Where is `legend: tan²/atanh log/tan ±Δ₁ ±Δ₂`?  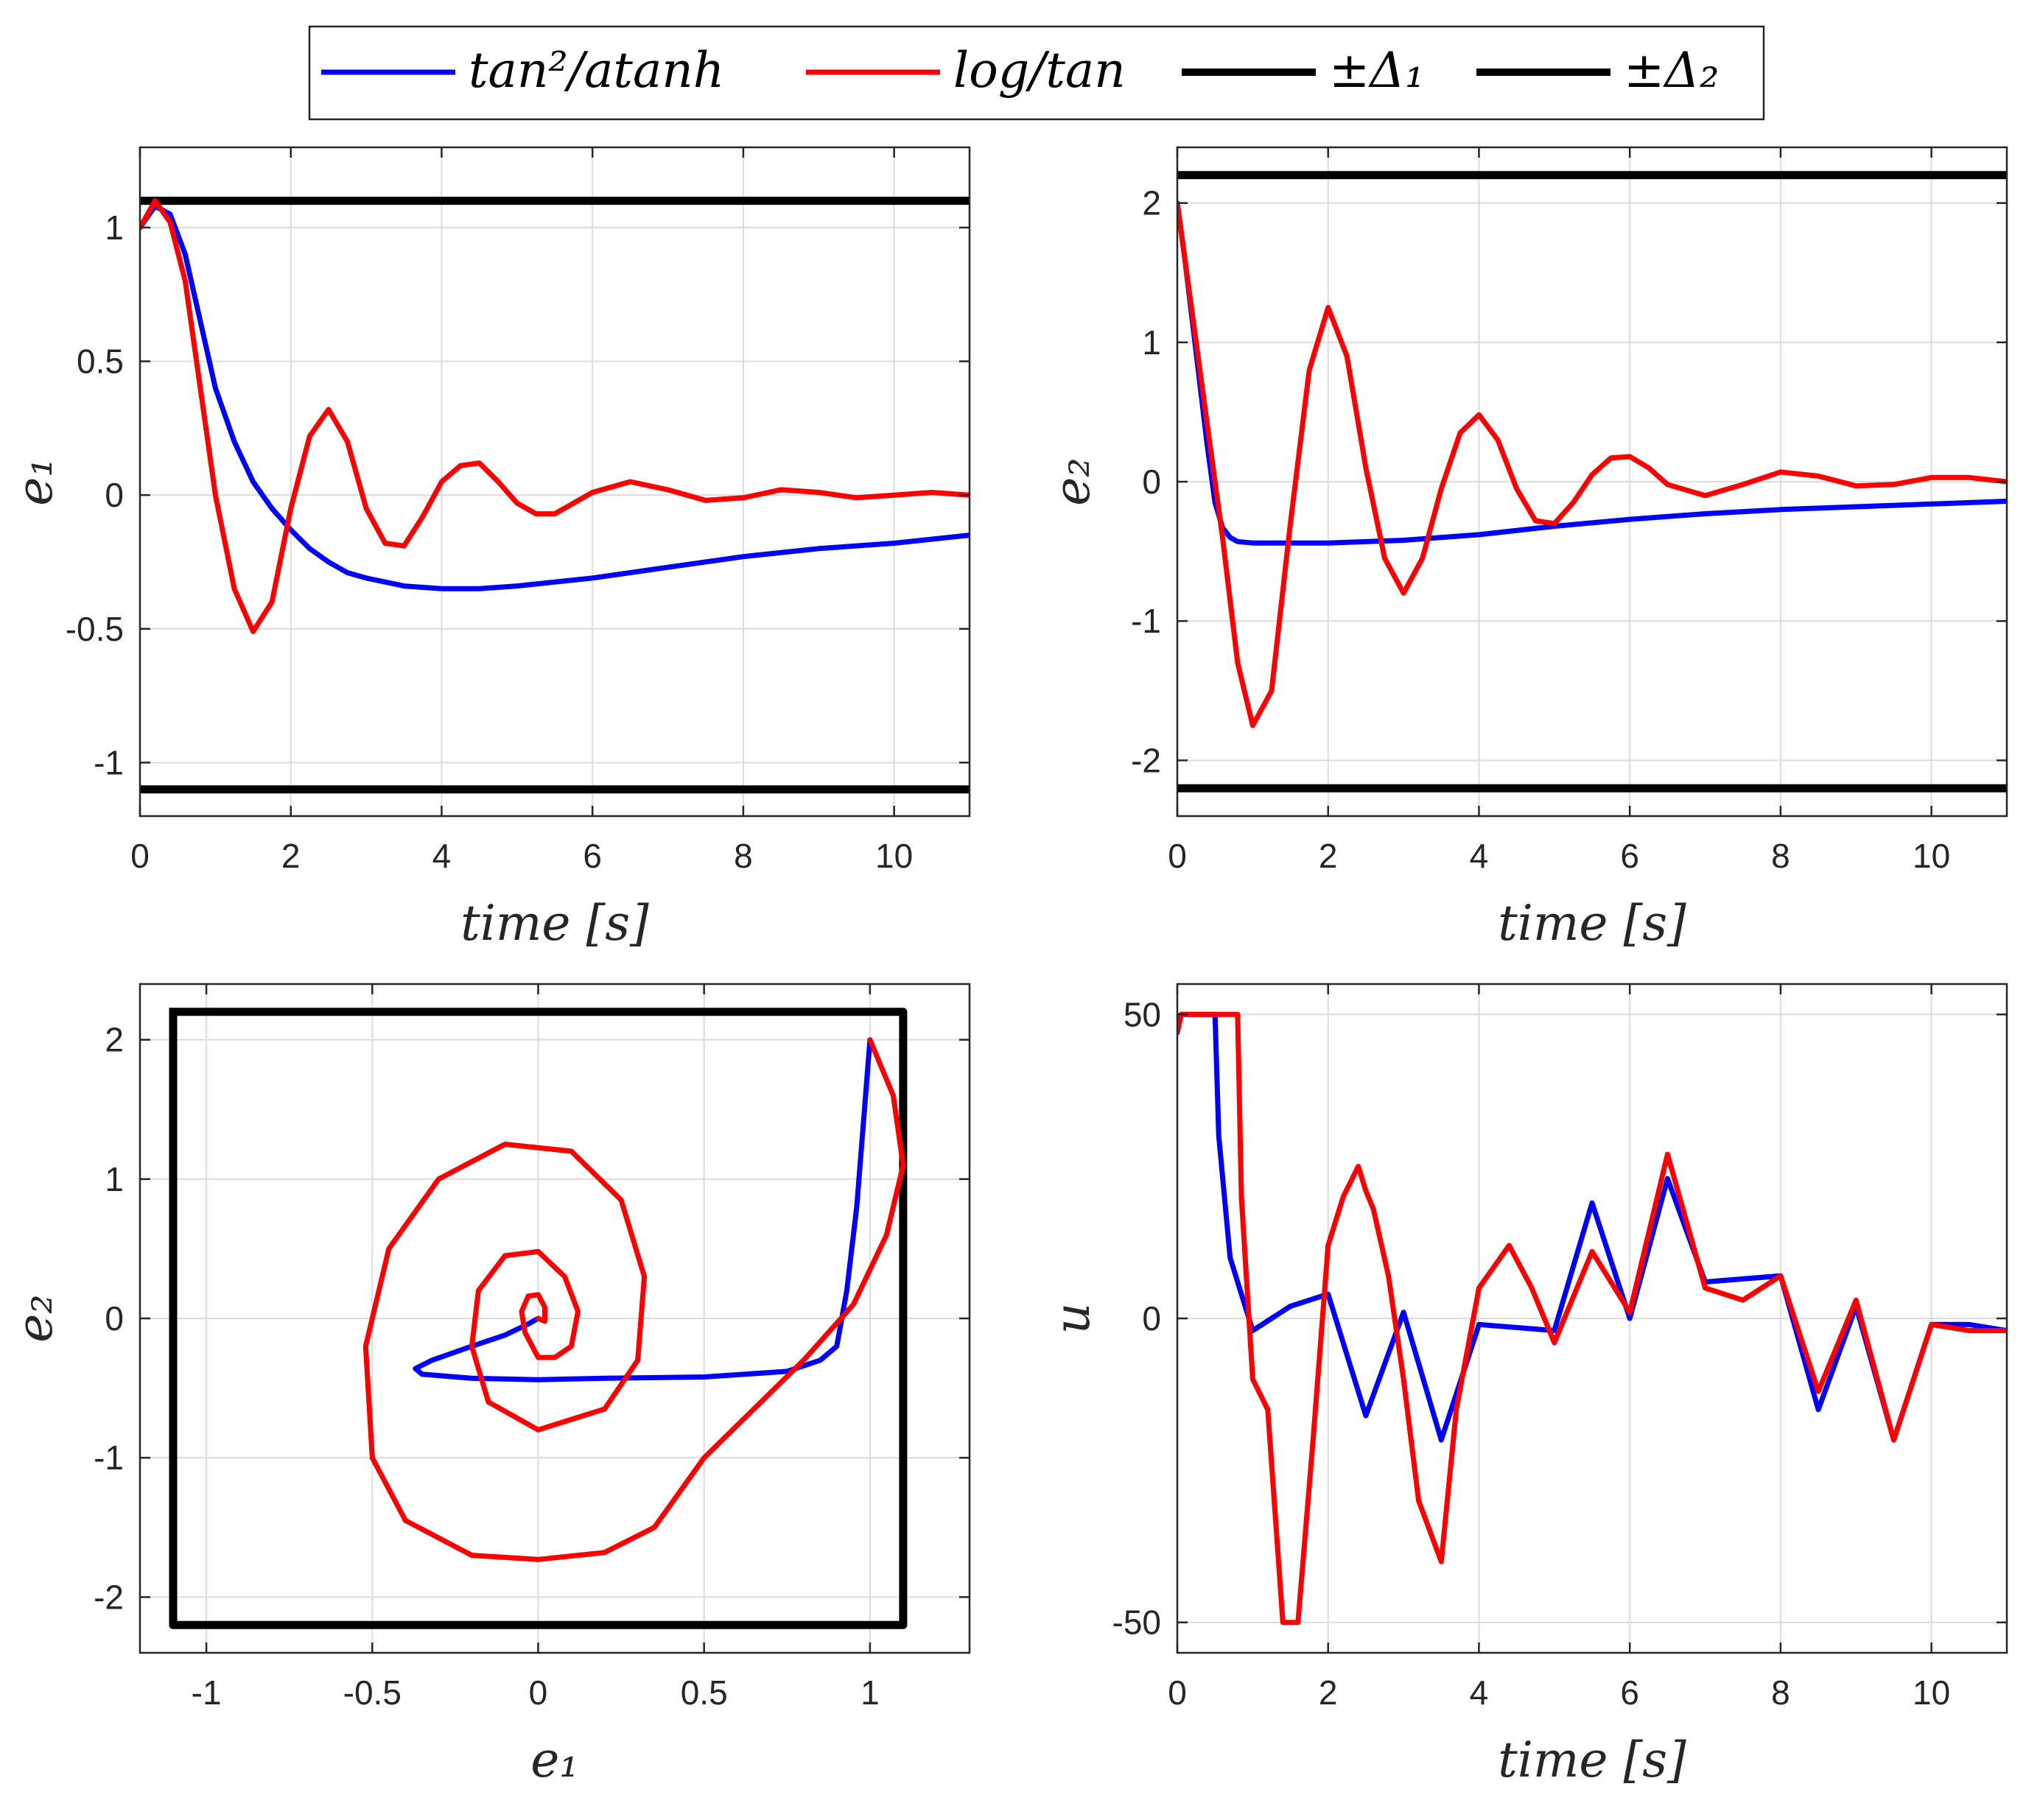 legend: tan²/atanh log/tan ±Δ₁ ±Δ₂ is located at coordinates (1036, 73).